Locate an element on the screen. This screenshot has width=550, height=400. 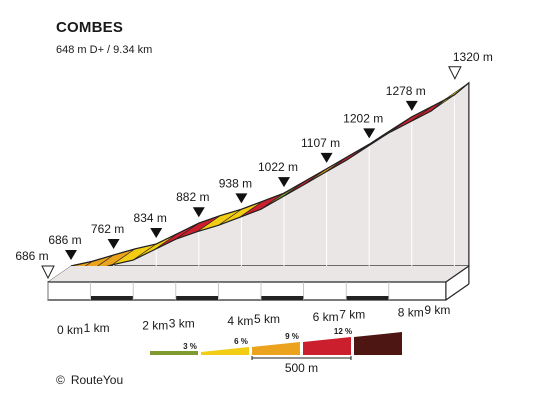
finish-elevation-label: 1320 m is located at coordinates (473, 57).